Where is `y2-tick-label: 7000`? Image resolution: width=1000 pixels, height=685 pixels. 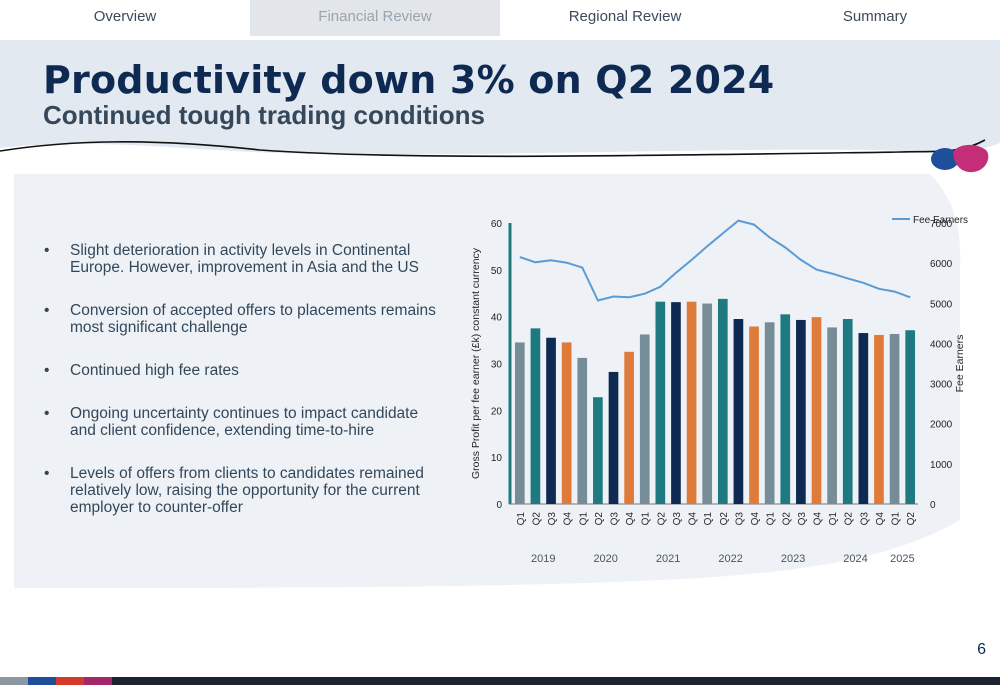 y2-tick-label: 7000 is located at coordinates (941, 224).